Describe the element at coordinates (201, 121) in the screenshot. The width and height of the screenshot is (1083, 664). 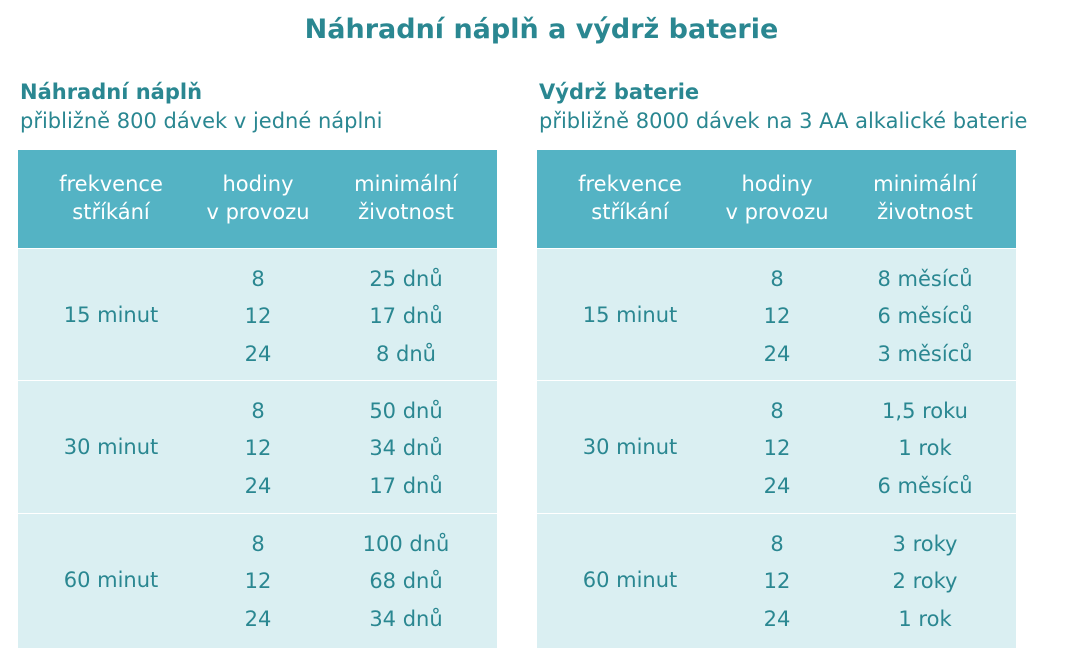
I see `refill-subtitle: přibližně 800 dávek v jedné náplni` at that location.